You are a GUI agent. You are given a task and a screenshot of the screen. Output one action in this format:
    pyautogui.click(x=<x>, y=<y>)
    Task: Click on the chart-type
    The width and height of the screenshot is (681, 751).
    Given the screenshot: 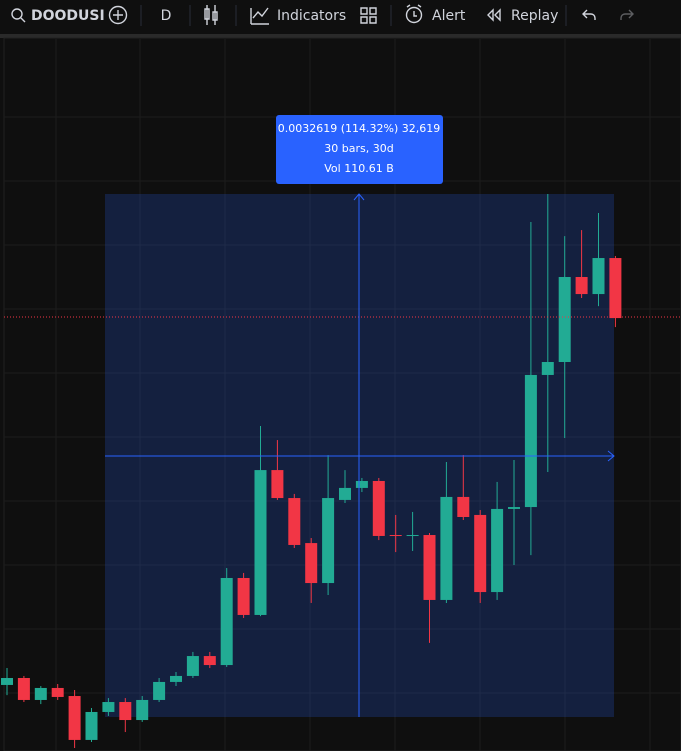 What is the action you would take?
    pyautogui.click(x=211, y=15)
    